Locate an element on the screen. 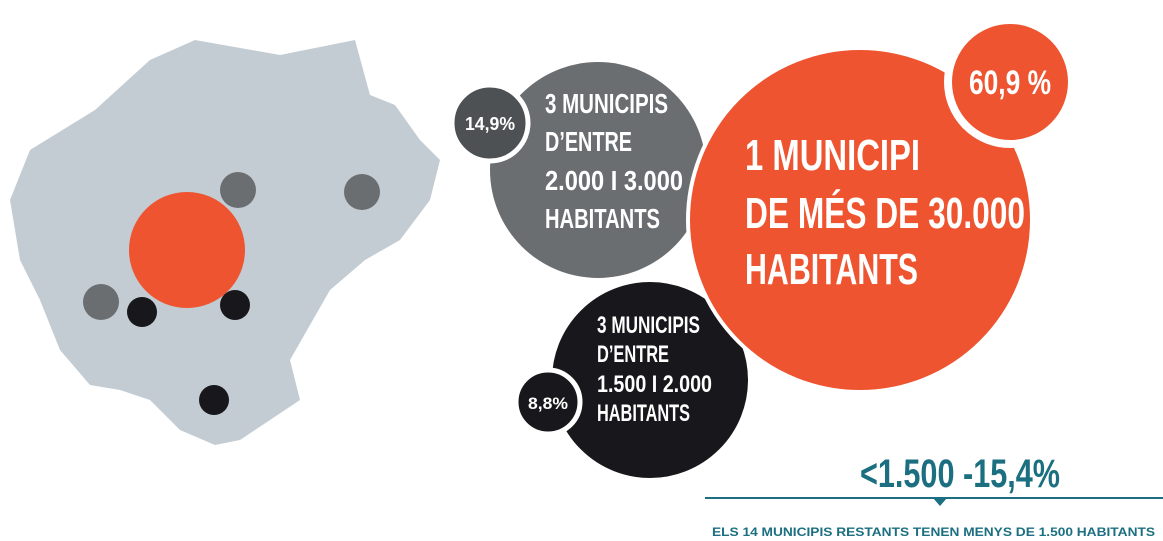  badge-gray is located at coordinates (490, 123).